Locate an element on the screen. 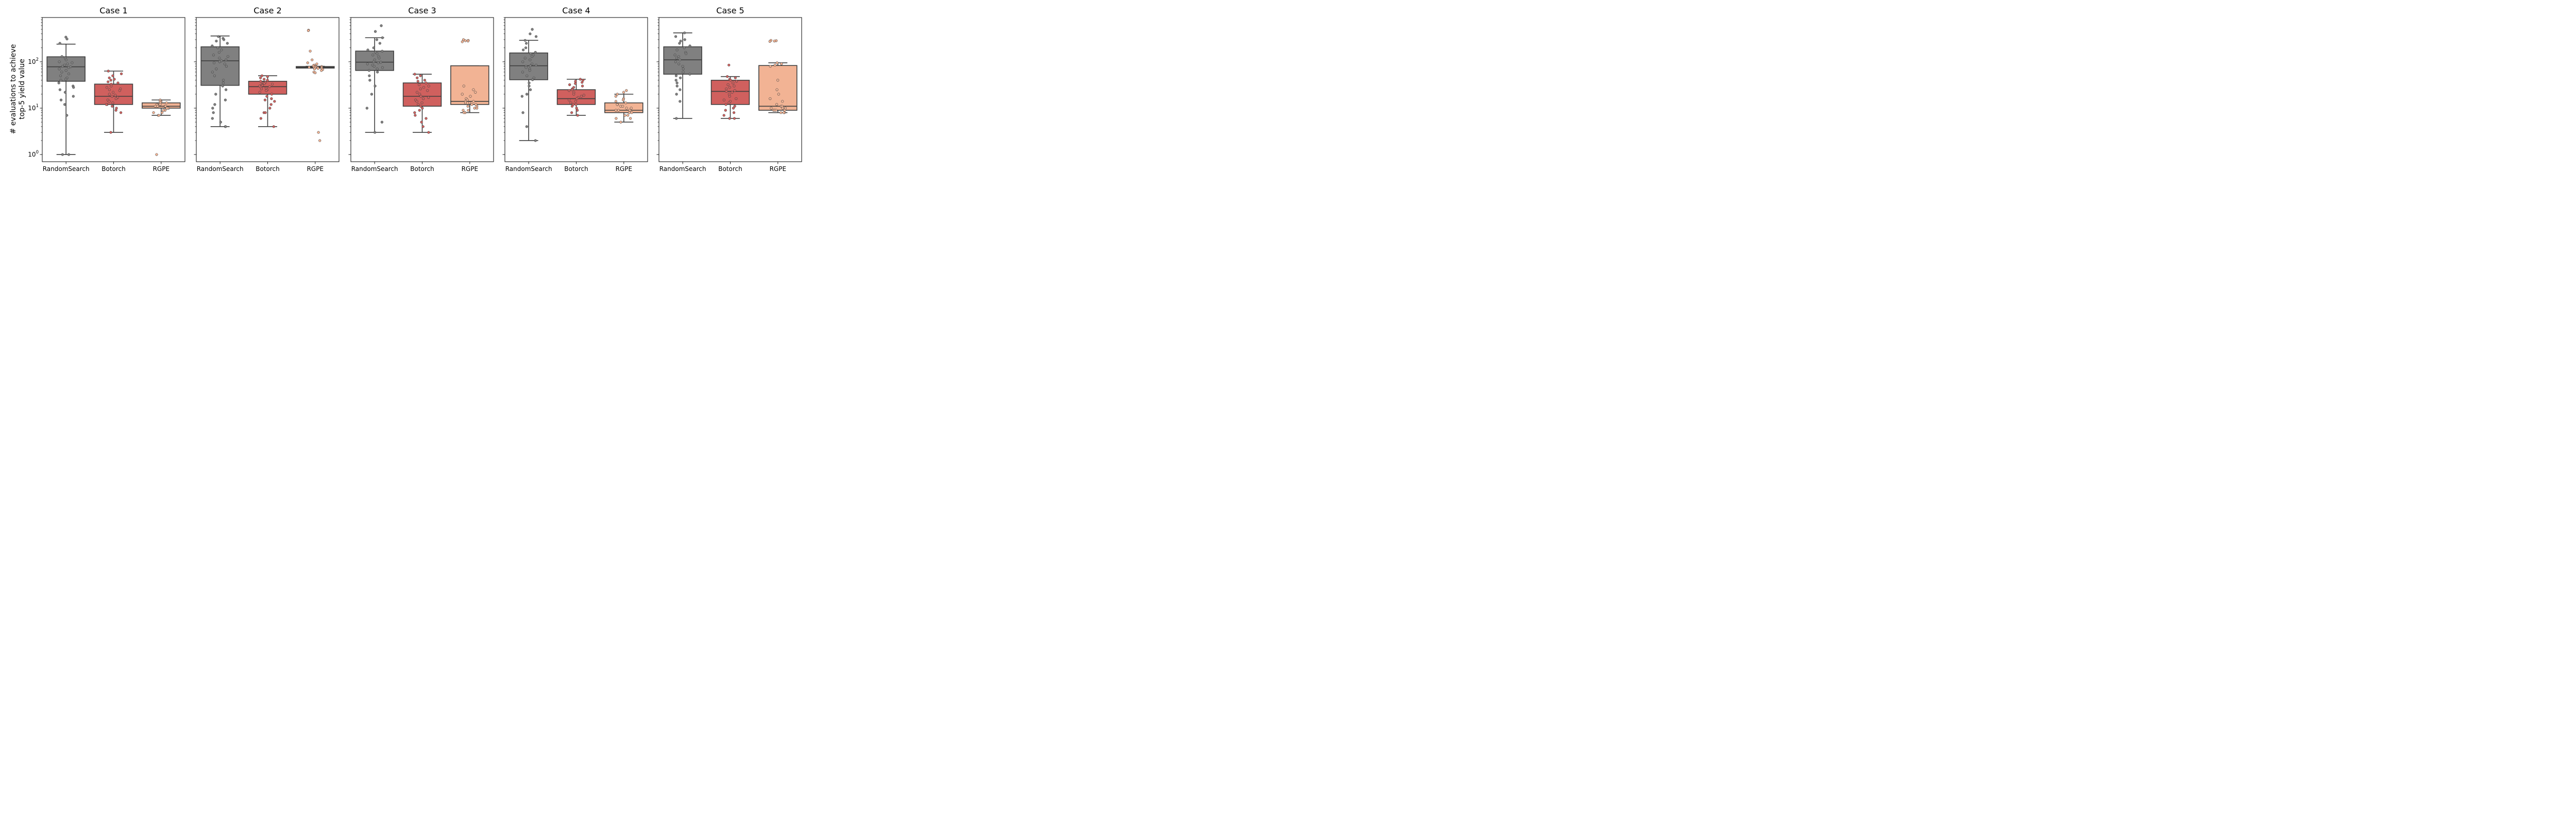 The image size is (2576, 824). y-tick-label: 101 is located at coordinates (33, 108).